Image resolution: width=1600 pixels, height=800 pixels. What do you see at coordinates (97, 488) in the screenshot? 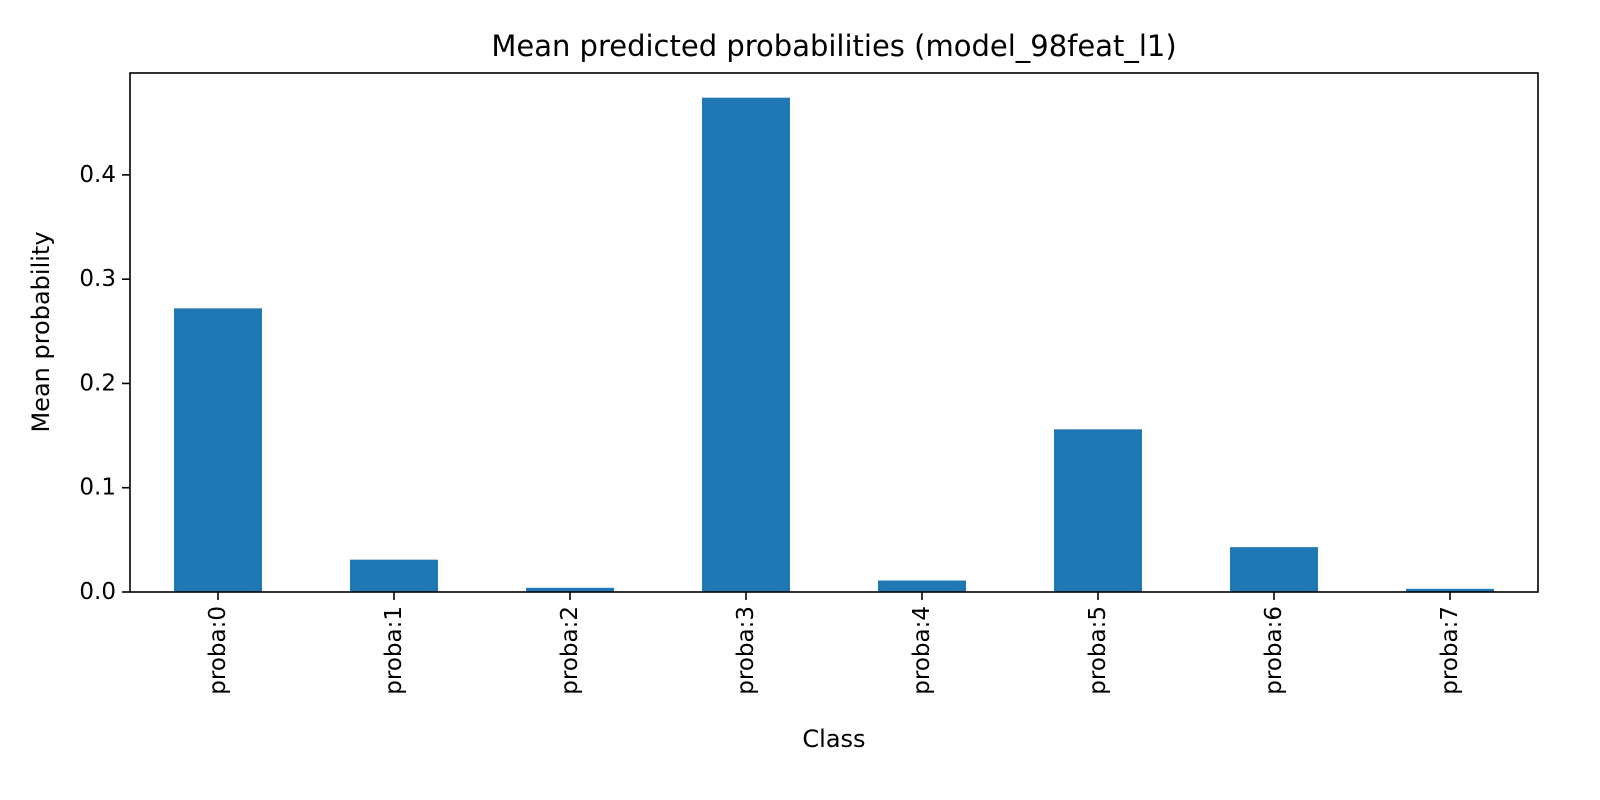
I see `y-tick-label: 0.1` at bounding box center [97, 488].